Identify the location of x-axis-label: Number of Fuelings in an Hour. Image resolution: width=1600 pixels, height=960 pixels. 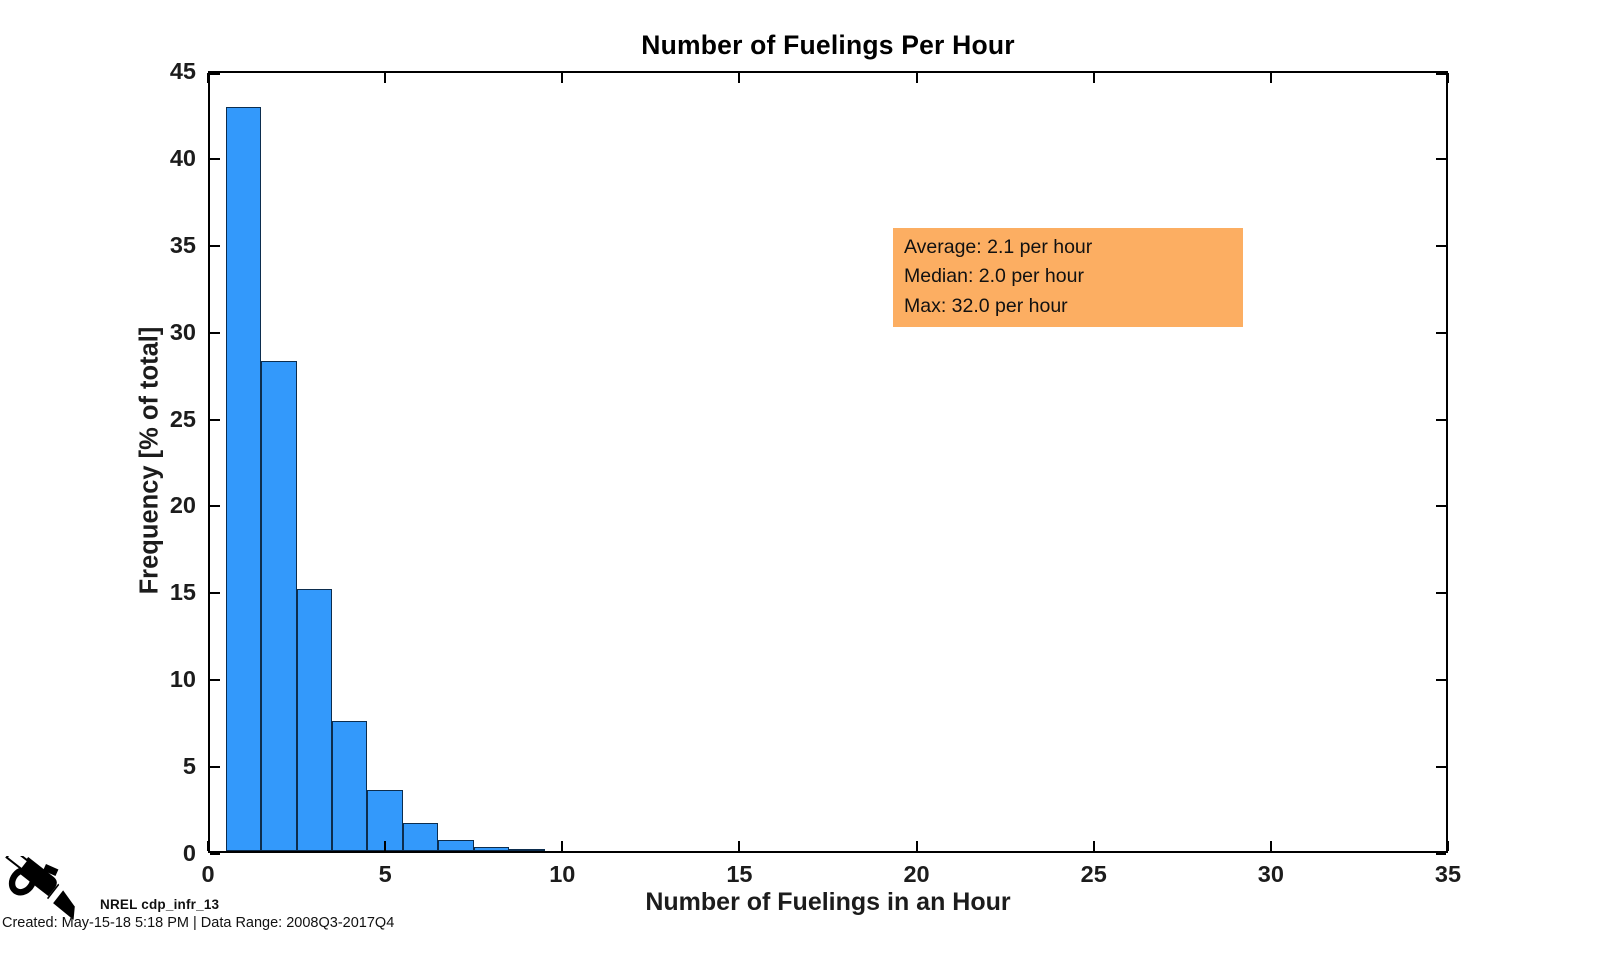
(828, 902).